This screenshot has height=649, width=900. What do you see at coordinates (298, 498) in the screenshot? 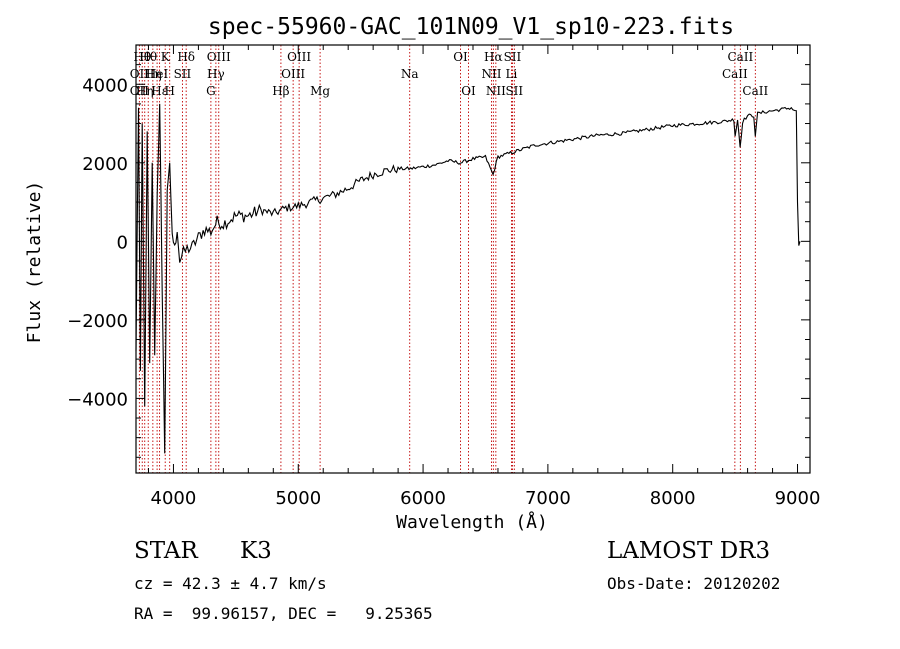
I see `x-tick-label: 5000` at bounding box center [298, 498].